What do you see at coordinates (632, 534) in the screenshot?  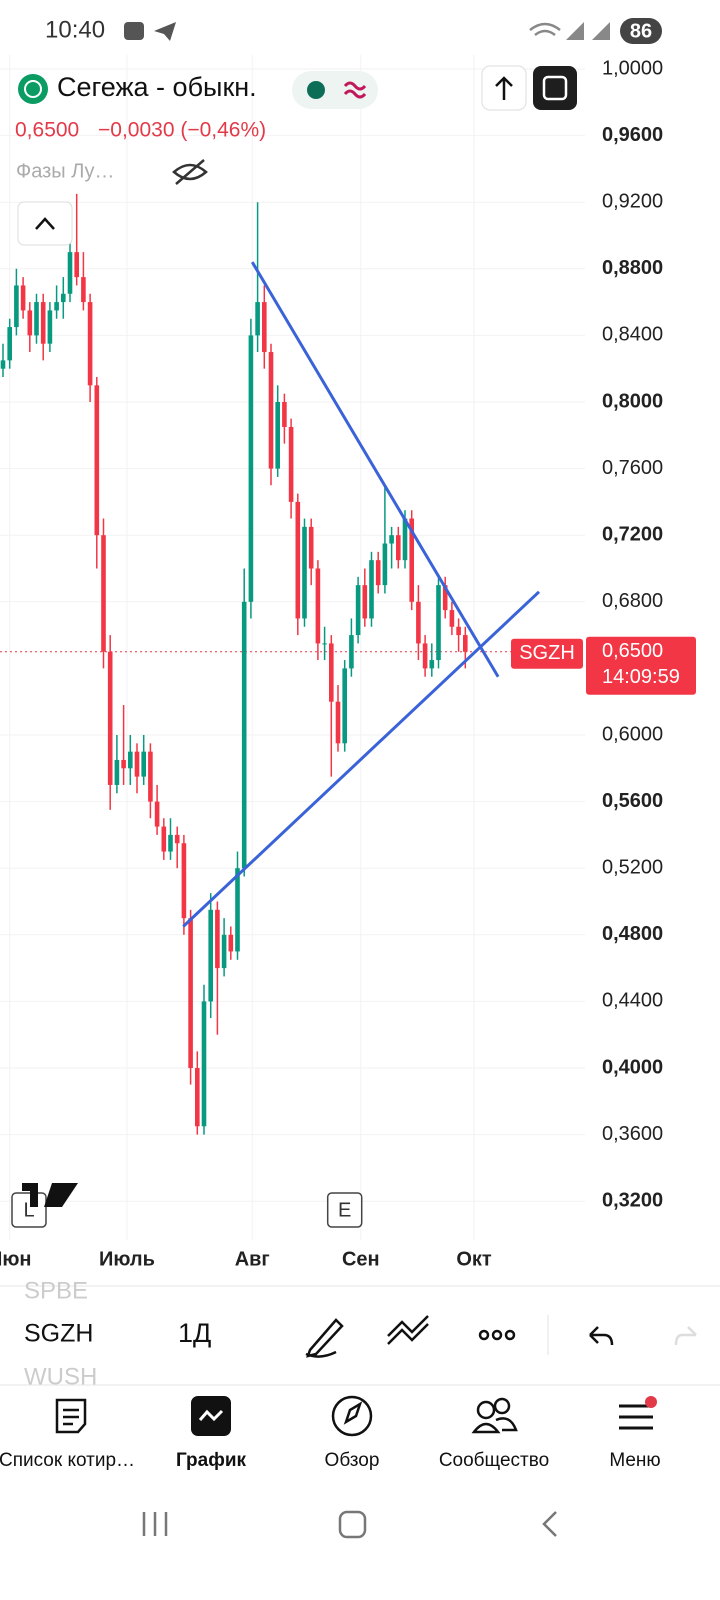 I see `y-tick-label: 0,7200` at bounding box center [632, 534].